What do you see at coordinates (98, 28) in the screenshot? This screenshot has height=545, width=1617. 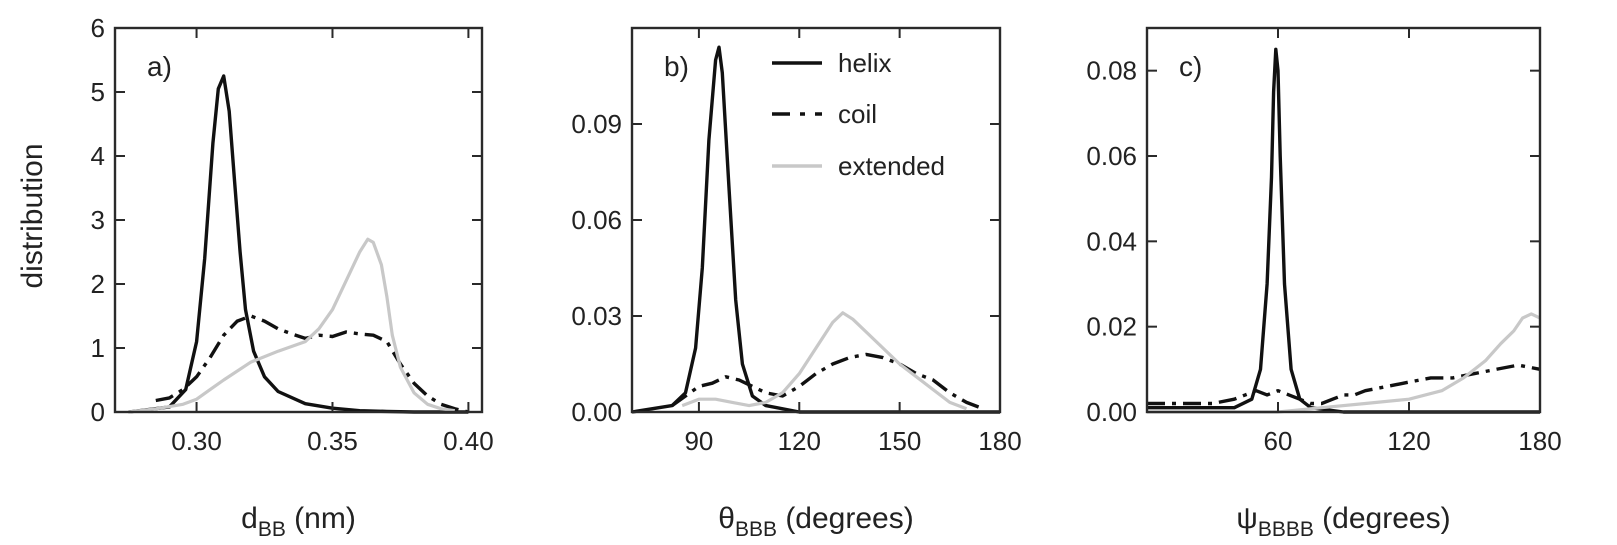 I see `y-tick-label: 6` at bounding box center [98, 28].